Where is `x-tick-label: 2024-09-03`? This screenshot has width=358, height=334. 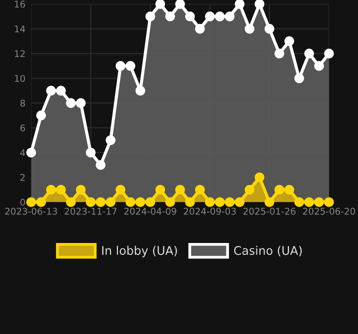 x-tick-label: 2024-09-03 is located at coordinates (210, 211).